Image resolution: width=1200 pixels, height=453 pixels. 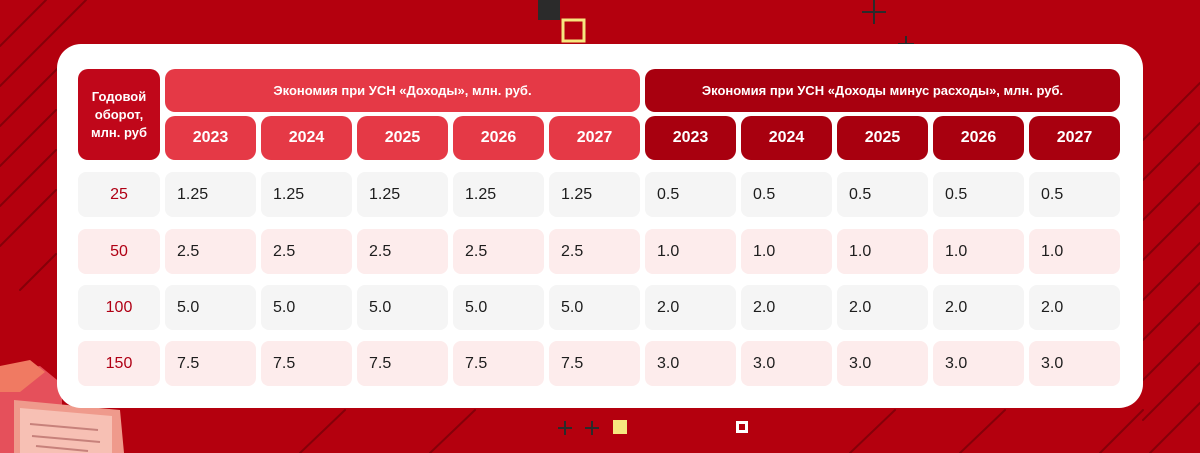 What do you see at coordinates (1074, 138) in the screenshot?
I see `year-header-income-minus-expenses-2027: 2027` at bounding box center [1074, 138].